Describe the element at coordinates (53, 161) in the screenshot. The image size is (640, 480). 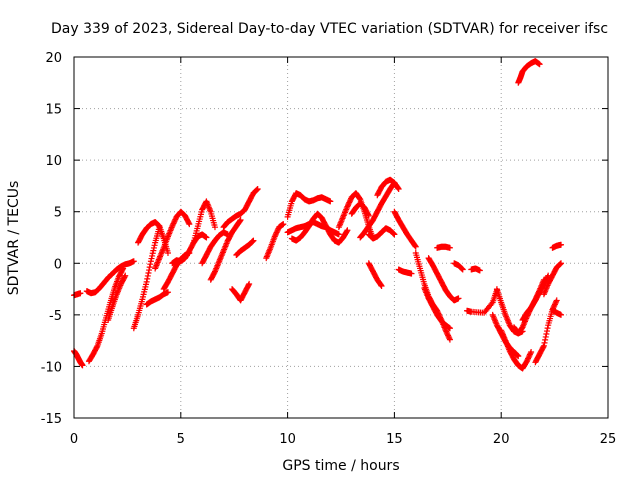
I see `y-tick-label: 10` at that location.